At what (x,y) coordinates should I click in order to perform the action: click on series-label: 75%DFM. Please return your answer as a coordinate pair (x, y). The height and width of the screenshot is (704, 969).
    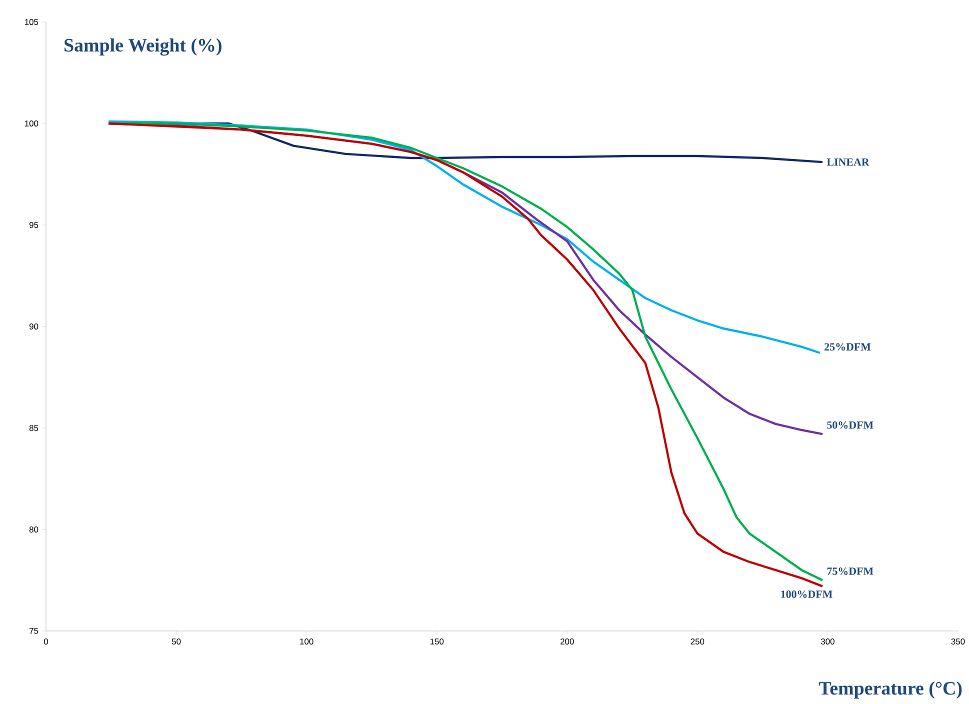
    Looking at the image, I should click on (850, 571).